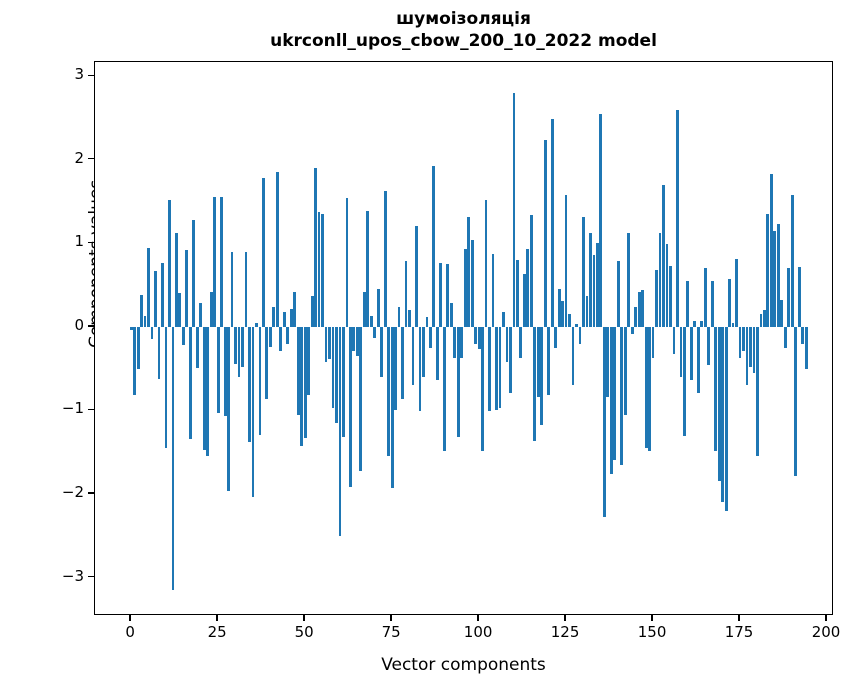 This screenshot has height=696, width=847. What do you see at coordinates (91, 576) in the screenshot?
I see `y-tick-mark--3` at bounding box center [91, 576].